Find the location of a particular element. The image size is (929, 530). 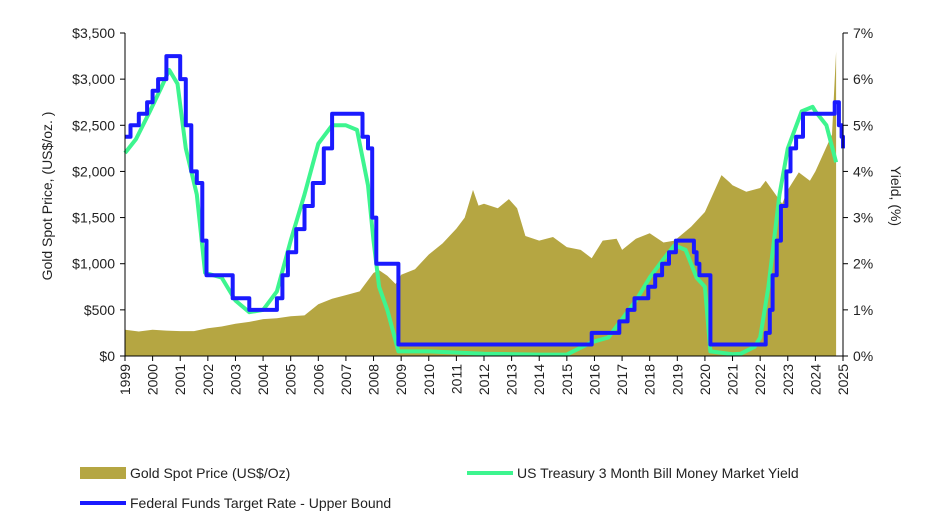

legend-label-gold: Gold Spot Price (US$/Oz) is located at coordinates (210, 473).